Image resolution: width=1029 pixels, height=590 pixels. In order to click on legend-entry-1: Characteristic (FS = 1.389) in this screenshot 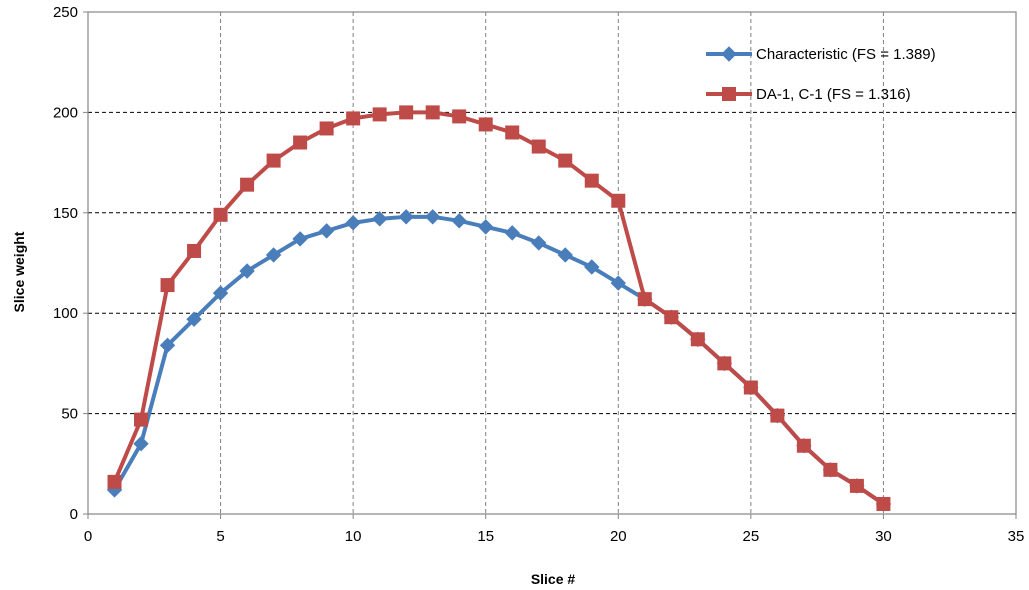, I will do `click(821, 54)`.